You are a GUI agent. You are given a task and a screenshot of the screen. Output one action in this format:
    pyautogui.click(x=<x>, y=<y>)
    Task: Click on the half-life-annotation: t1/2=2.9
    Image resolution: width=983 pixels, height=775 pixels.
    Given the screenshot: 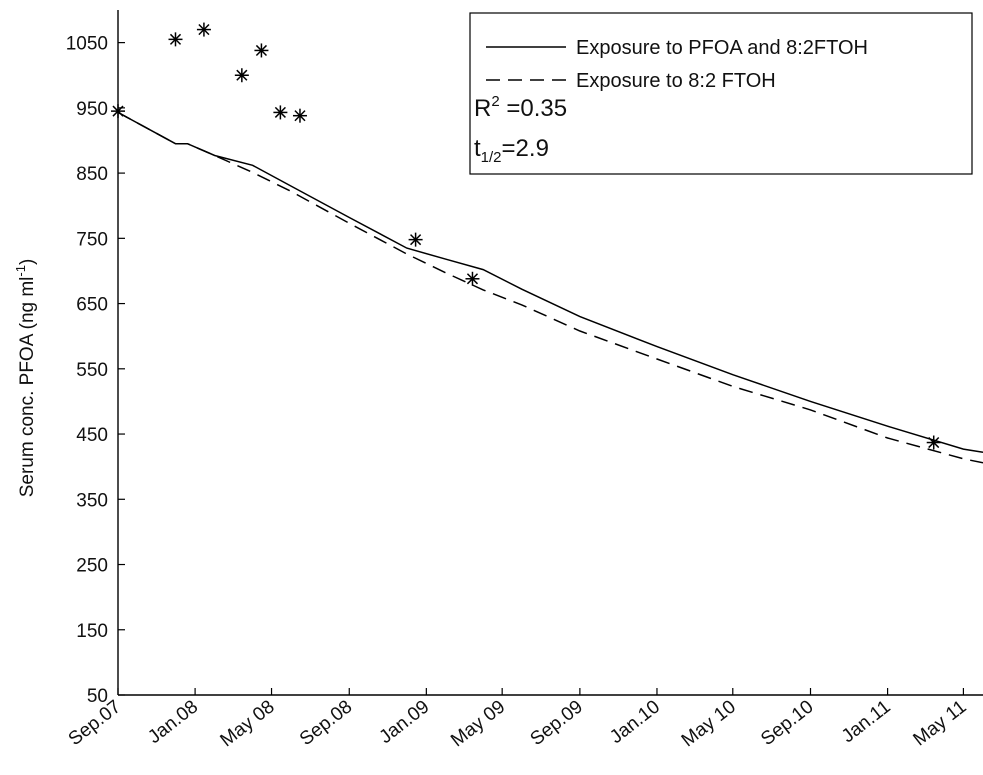 What is the action you would take?
    pyautogui.click(x=511, y=150)
    